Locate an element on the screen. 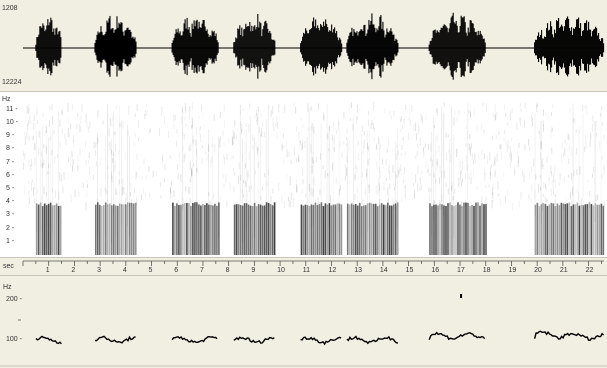 The width and height of the screenshot is (607, 368). time-tick-label: 3 is located at coordinates (99, 270).